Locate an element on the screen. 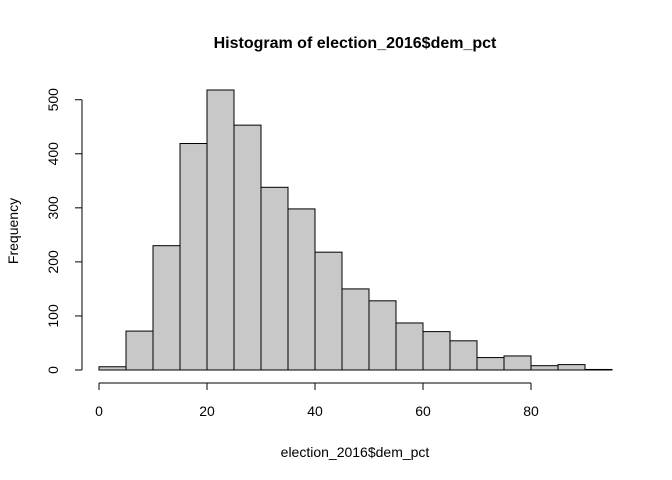  x-tick-label: 20 is located at coordinates (207, 411).